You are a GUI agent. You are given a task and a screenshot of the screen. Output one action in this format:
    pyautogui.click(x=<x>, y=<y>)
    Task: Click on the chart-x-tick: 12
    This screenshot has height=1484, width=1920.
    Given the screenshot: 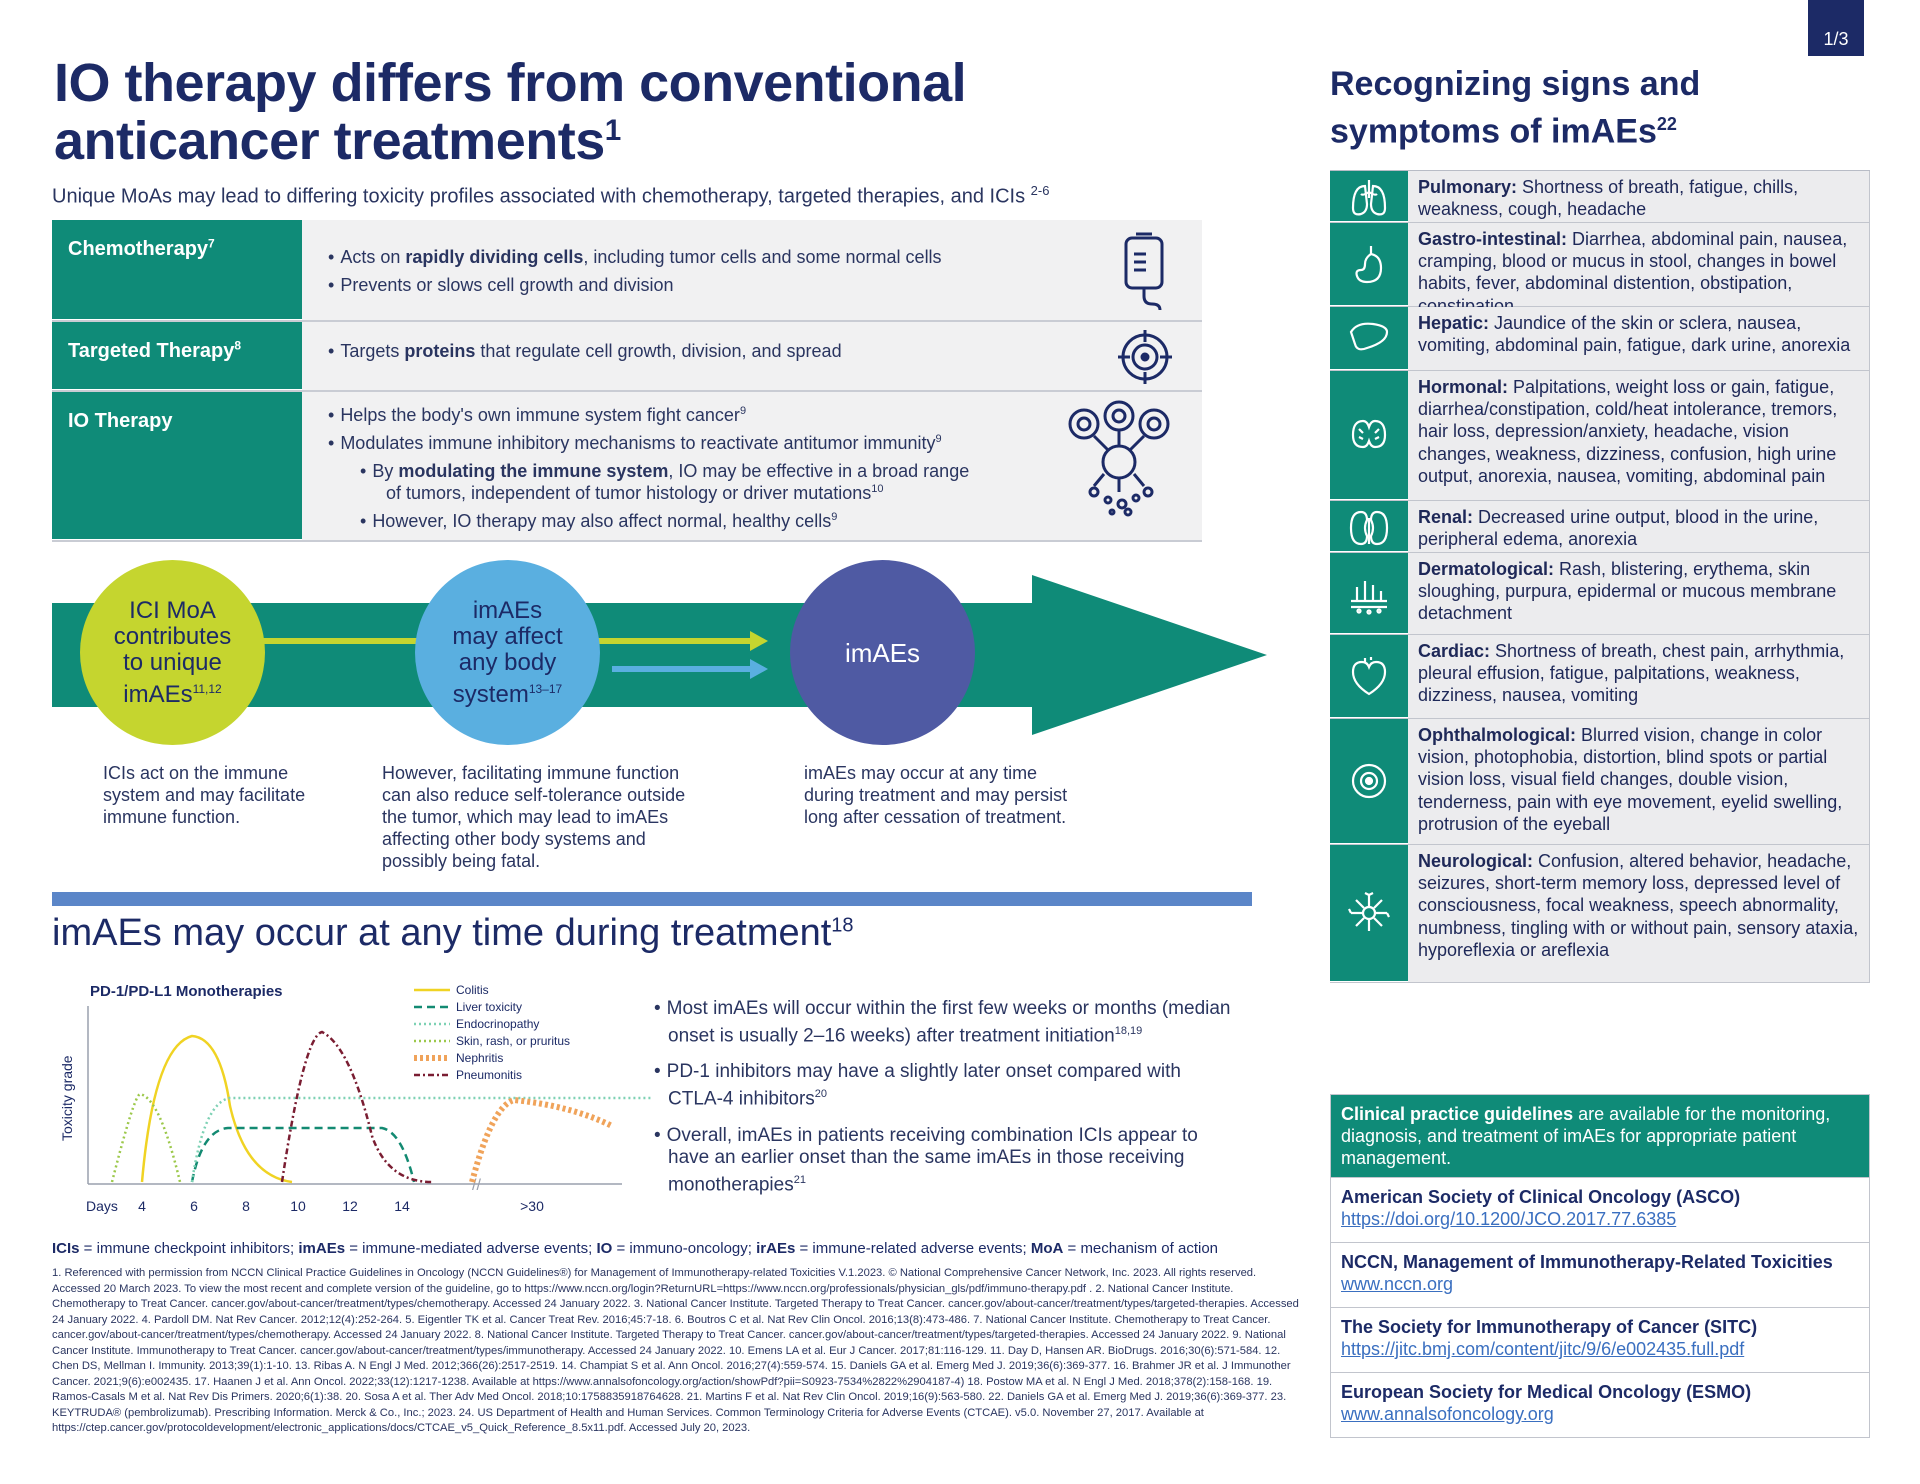 What is the action you would take?
    pyautogui.click(x=350, y=1206)
    